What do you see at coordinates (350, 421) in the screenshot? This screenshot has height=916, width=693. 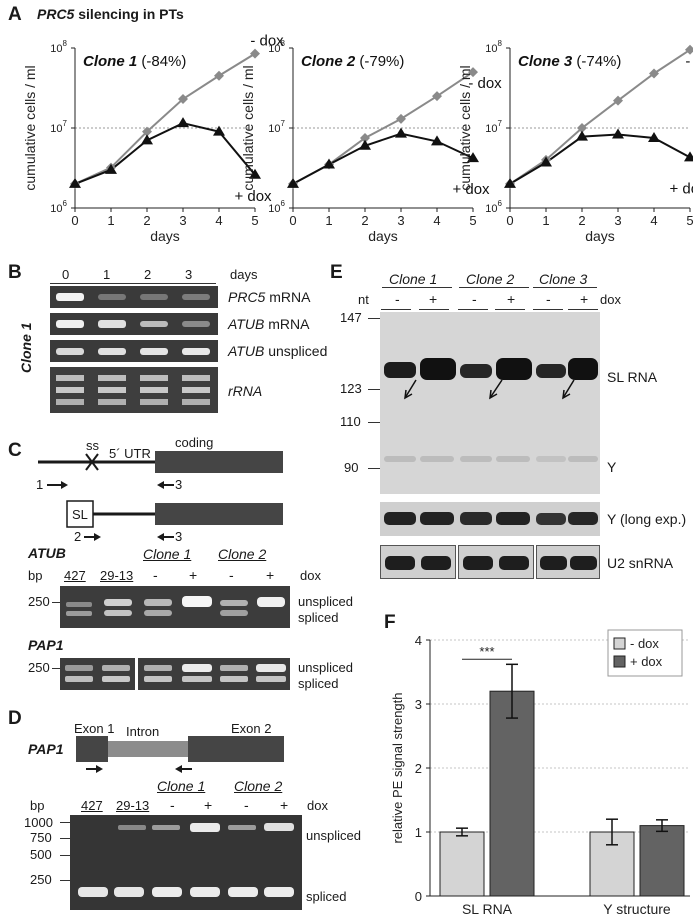 I see `marker-110: 110` at bounding box center [350, 421].